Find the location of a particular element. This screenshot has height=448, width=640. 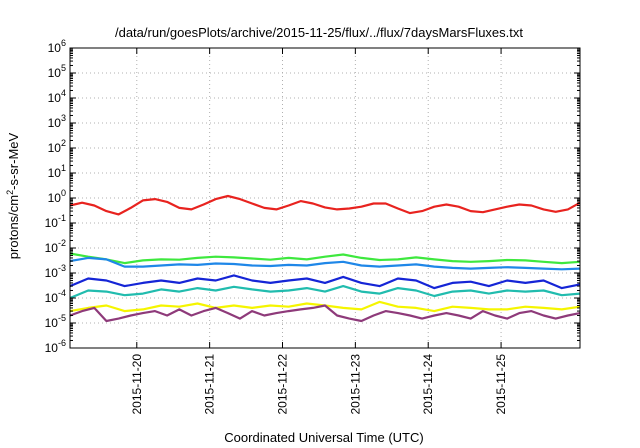

x-tick-label: 2015-11-21 is located at coordinates (210, 384).